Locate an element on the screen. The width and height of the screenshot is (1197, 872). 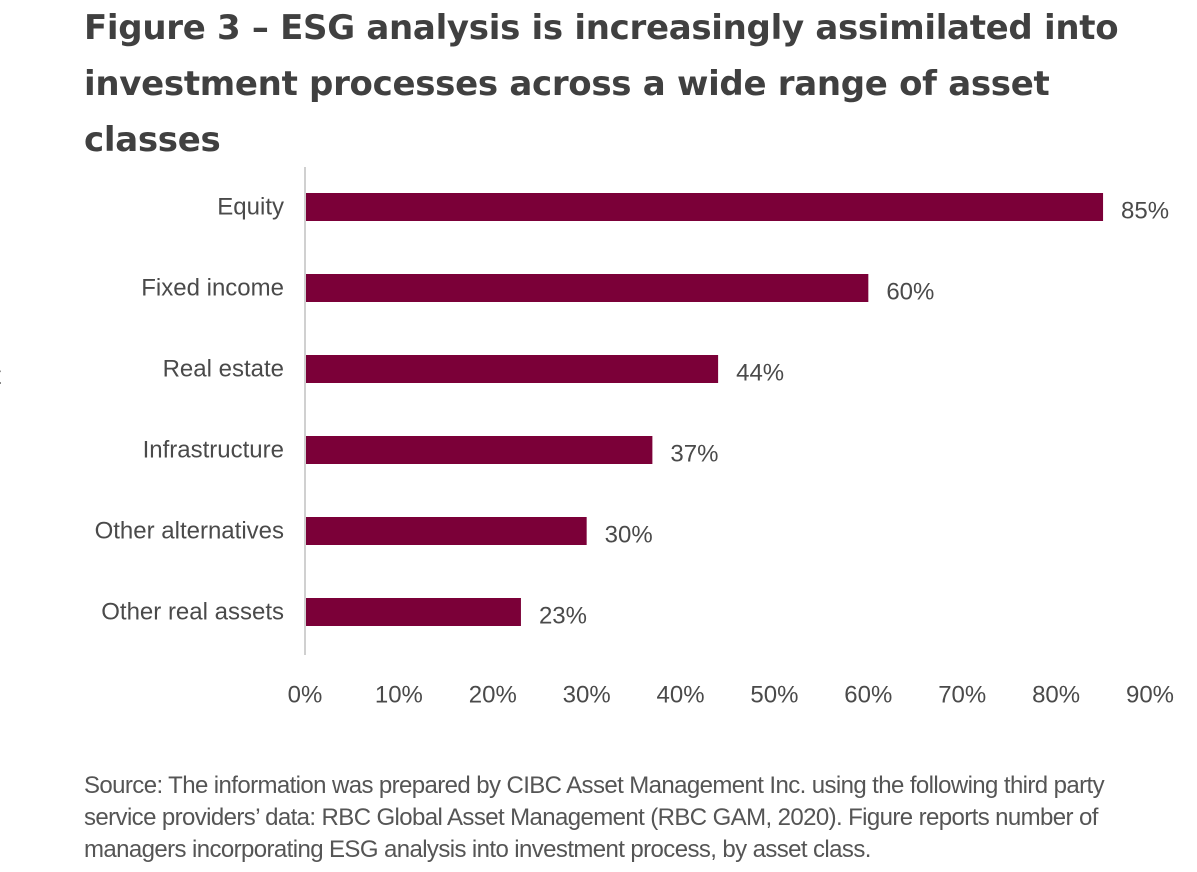
category-label-other-alternatives: Other alternatives is located at coordinates (189, 531).